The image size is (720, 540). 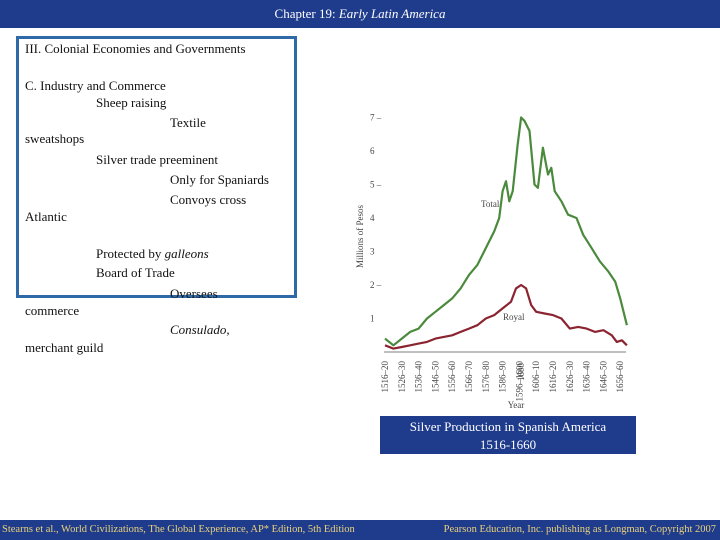 I want to click on series-label-total: Total, so click(x=490, y=204).